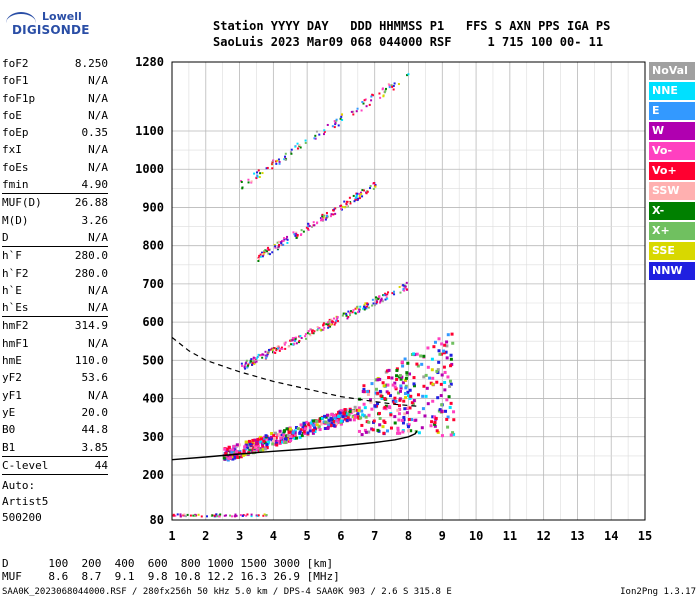 Image resolution: width=700 pixels, height=600 pixels. Describe the element at coordinates (19, 98) in the screenshot. I see `param-name: foF1p` at that location.